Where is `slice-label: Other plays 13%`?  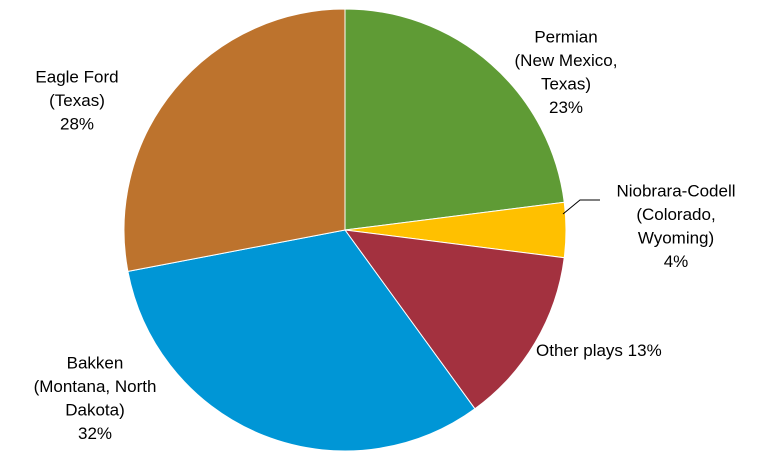 slice-label: Other plays 13% is located at coordinates (599, 350).